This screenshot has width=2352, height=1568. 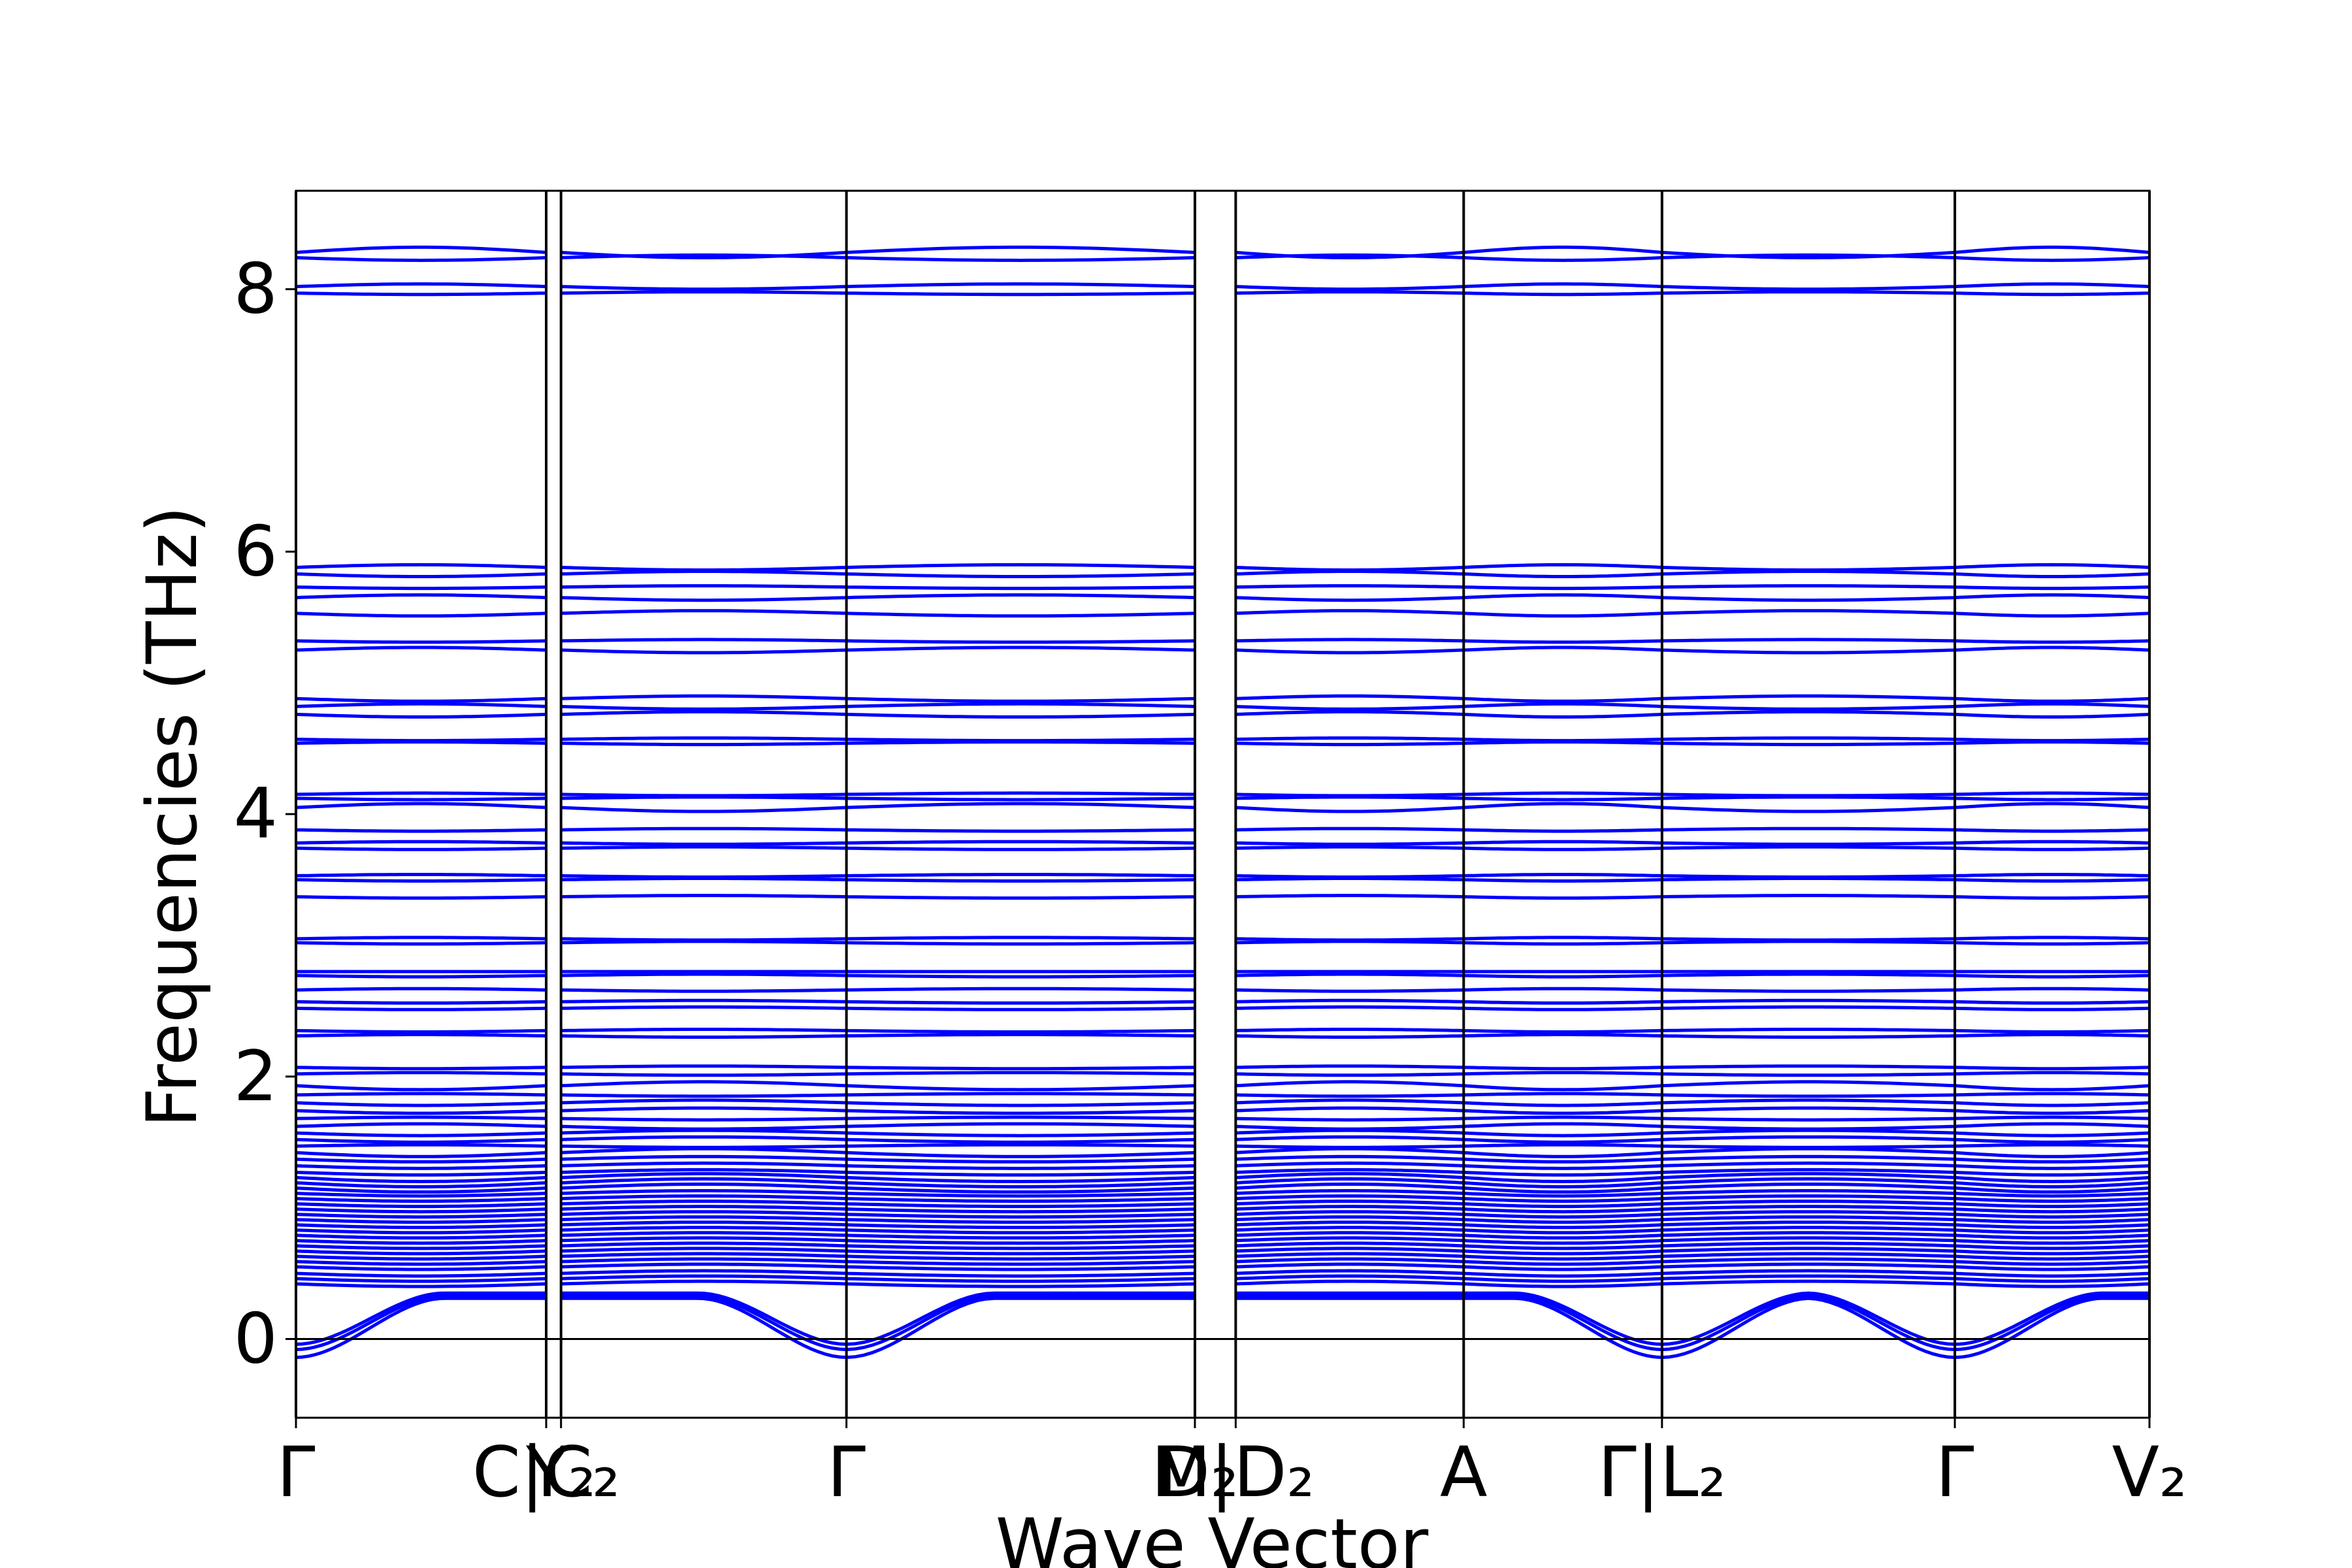 What do you see at coordinates (1212, 1536) in the screenshot?
I see `x-axis-label: Wave Vector` at bounding box center [1212, 1536].